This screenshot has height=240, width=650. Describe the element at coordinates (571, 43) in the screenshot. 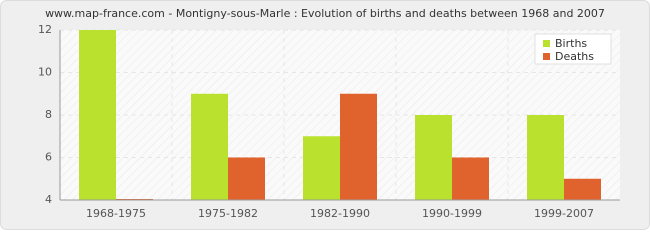

I see `legend-label: Births` at that location.